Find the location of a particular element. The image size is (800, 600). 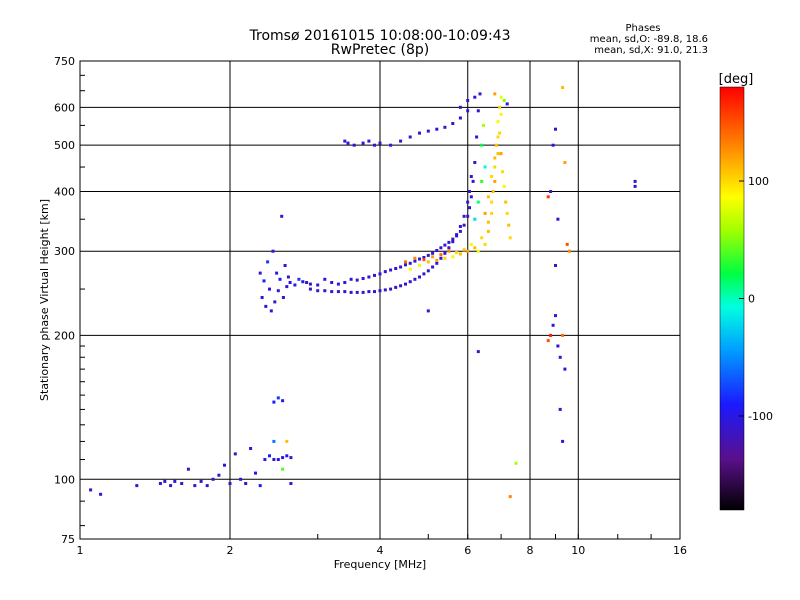

x-tick-label: 10 is located at coordinates (578, 550).